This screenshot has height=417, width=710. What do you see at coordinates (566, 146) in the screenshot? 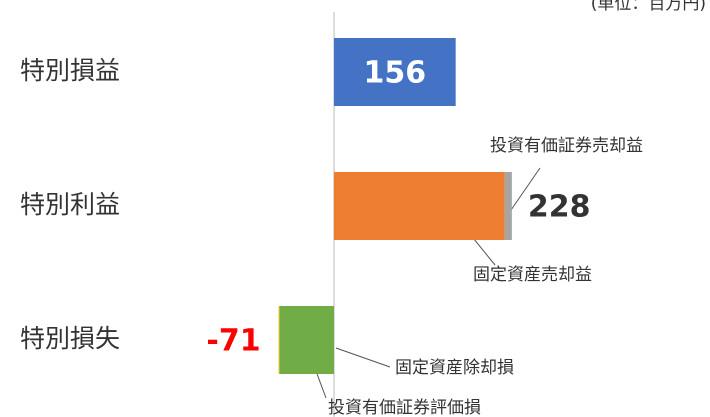
I see `callout-label: 投資有価証券売却益` at bounding box center [566, 146].